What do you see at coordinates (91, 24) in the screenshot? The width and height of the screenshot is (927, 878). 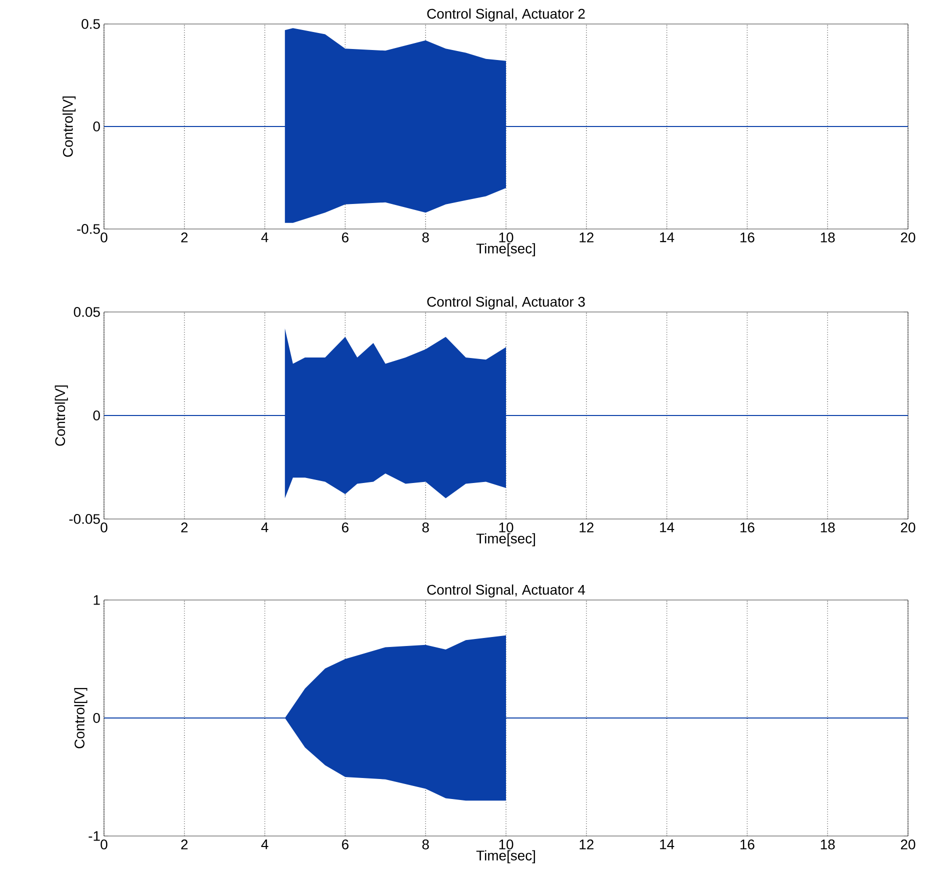 I see `y-tick-label: 0.5` at bounding box center [91, 24].